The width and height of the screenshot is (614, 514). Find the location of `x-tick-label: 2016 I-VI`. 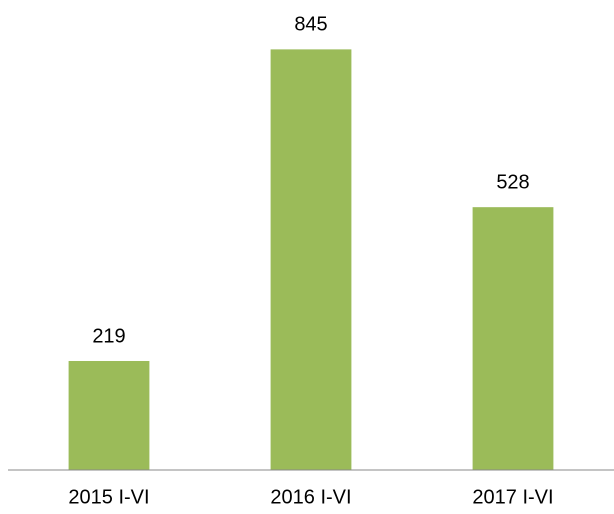

x-tick-label: 2016 I-VI is located at coordinates (310, 497).